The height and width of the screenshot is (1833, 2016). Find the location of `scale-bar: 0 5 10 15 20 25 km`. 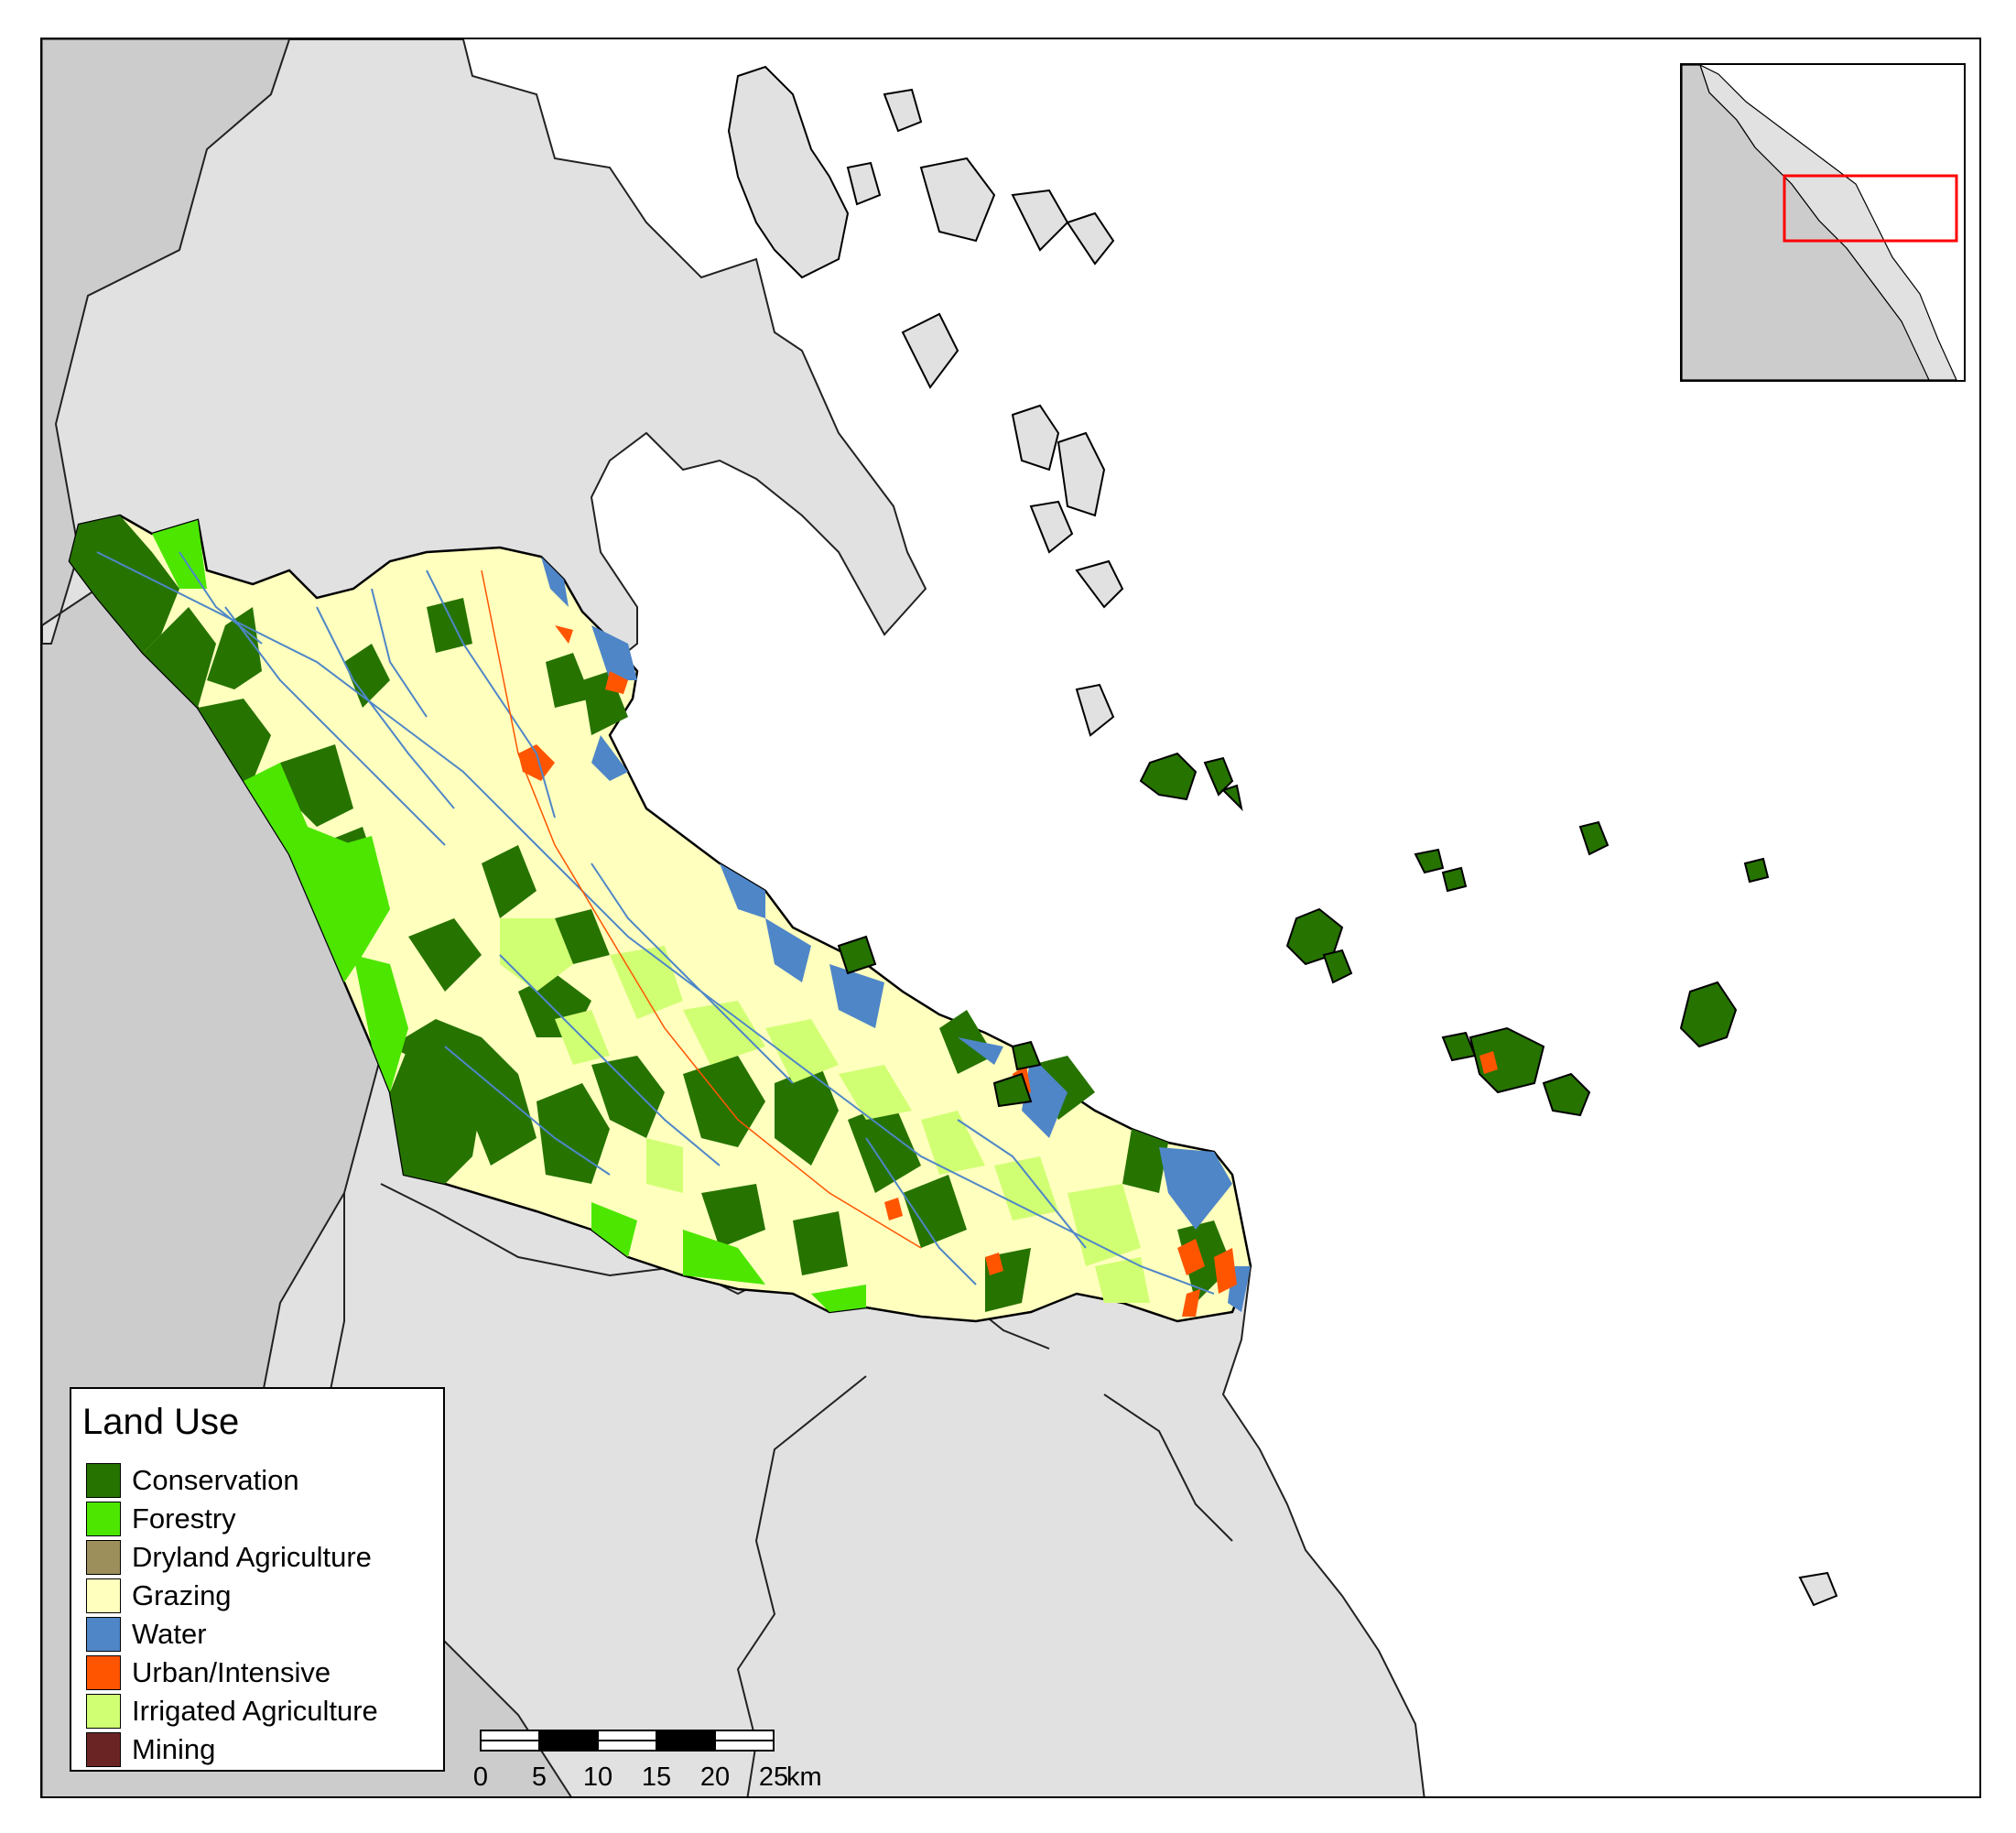

scale-bar: 0 5 10 15 20 25 km is located at coordinates (647, 1760).